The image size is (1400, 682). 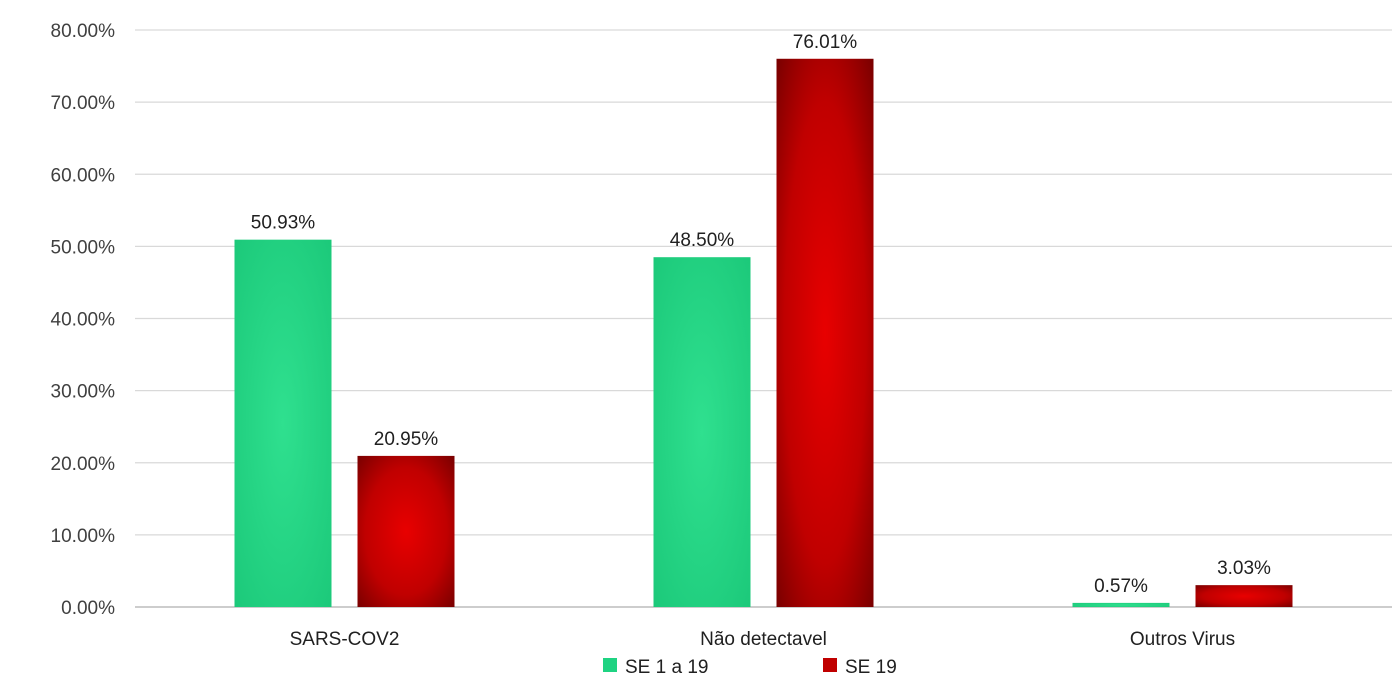 I want to click on x-category-label: SARS-COV2, so click(x=345, y=639).